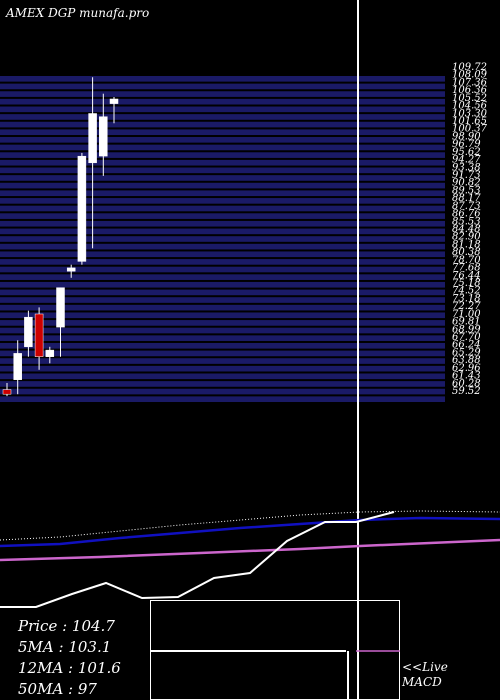 This screenshot has height=700, width=500. I want to click on y-tick-label: 69.81, so click(466, 322).